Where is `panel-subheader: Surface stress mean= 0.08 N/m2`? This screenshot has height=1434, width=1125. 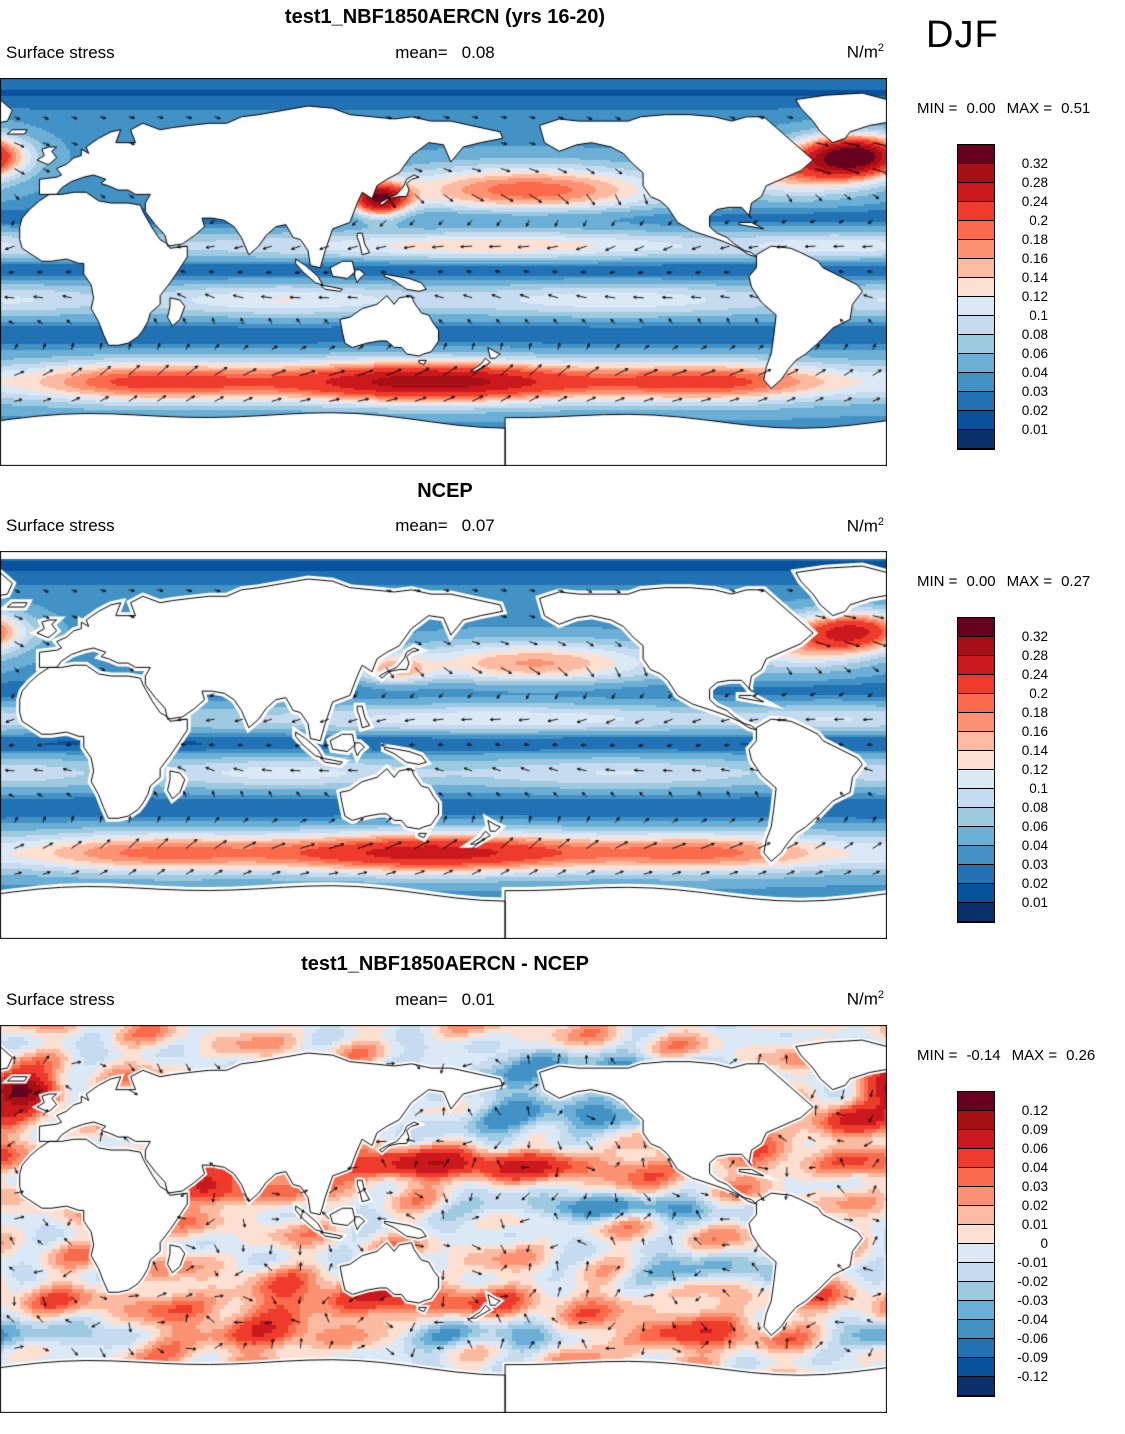 panel-subheader: Surface stress mean= 0.08 N/m2 is located at coordinates (445, 52).